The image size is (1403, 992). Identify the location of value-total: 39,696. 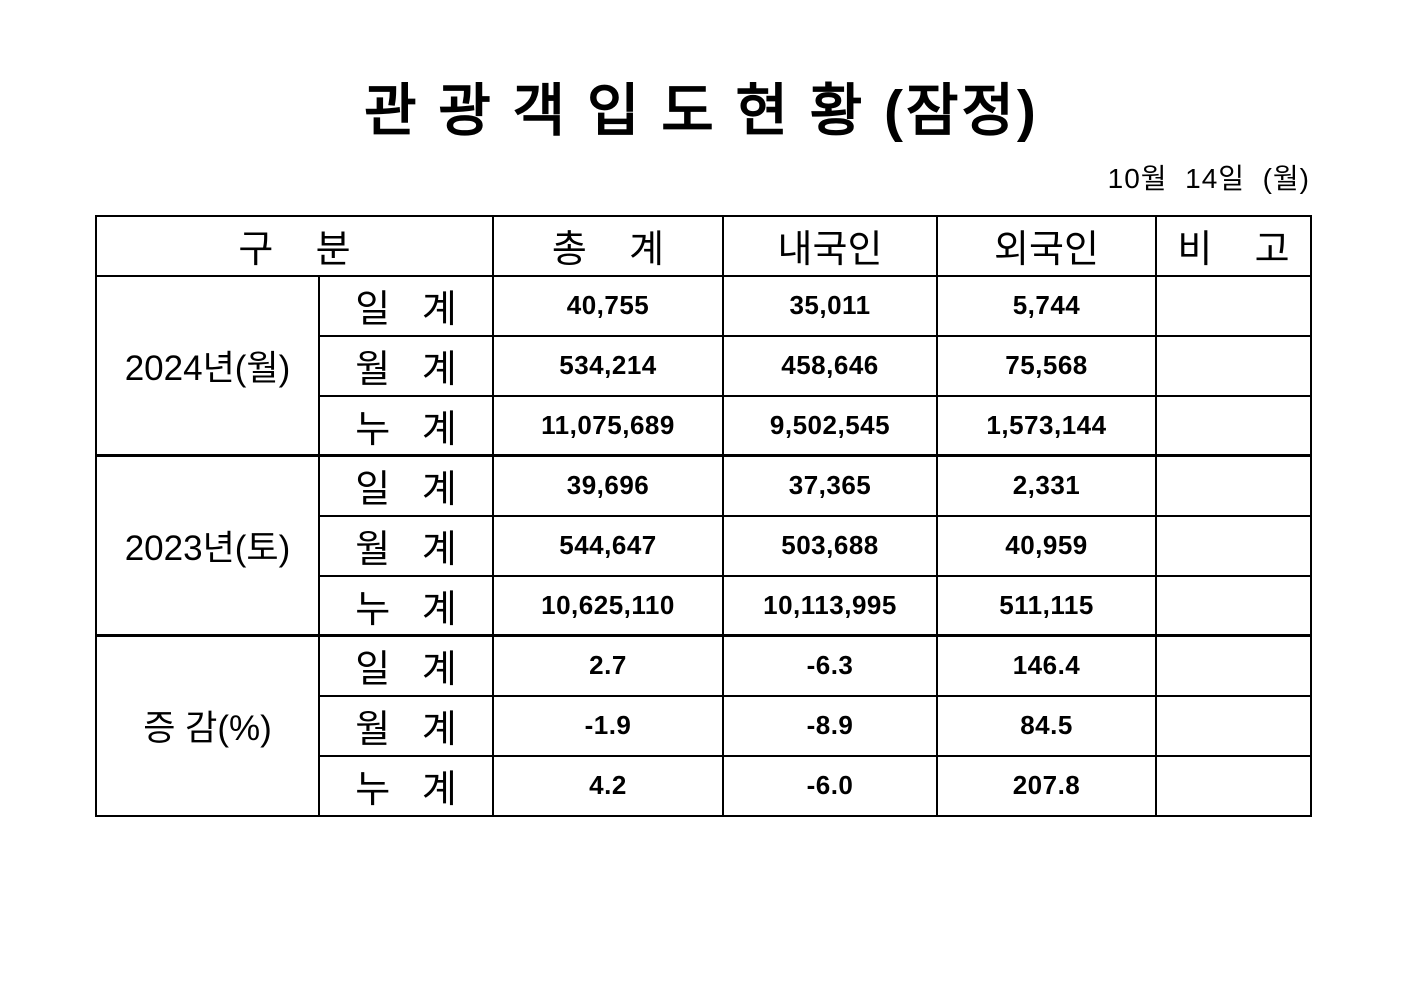
(608, 485).